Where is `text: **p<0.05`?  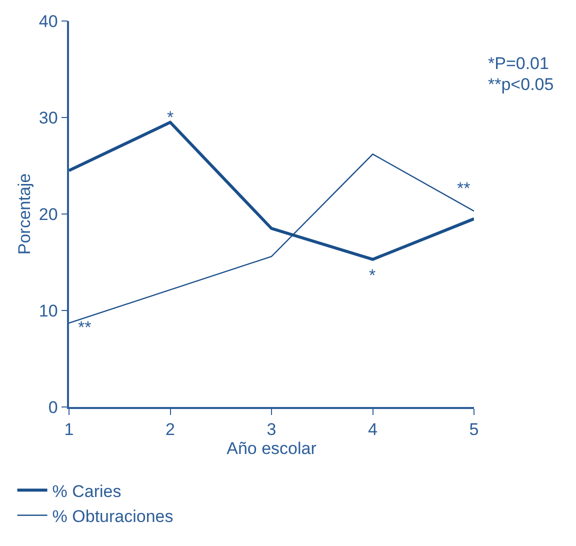
text: **p<0.05 is located at coordinates (521, 84).